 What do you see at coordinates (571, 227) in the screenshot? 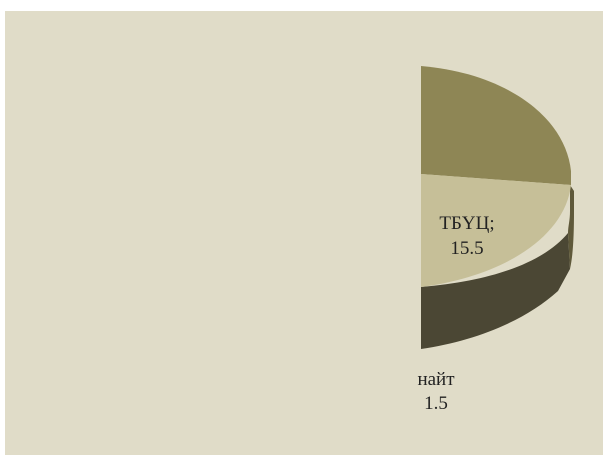
I see `pie-side-right` at bounding box center [571, 227].